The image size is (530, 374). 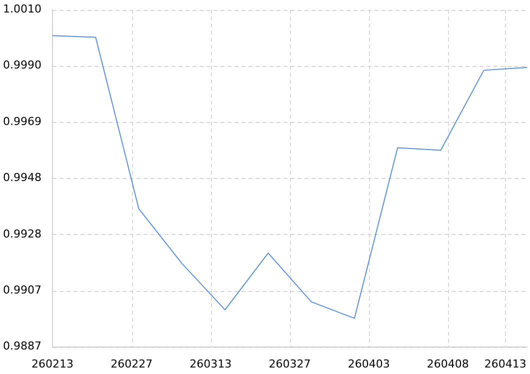 I want to click on x-tick-label: 260313, so click(x=211, y=363).